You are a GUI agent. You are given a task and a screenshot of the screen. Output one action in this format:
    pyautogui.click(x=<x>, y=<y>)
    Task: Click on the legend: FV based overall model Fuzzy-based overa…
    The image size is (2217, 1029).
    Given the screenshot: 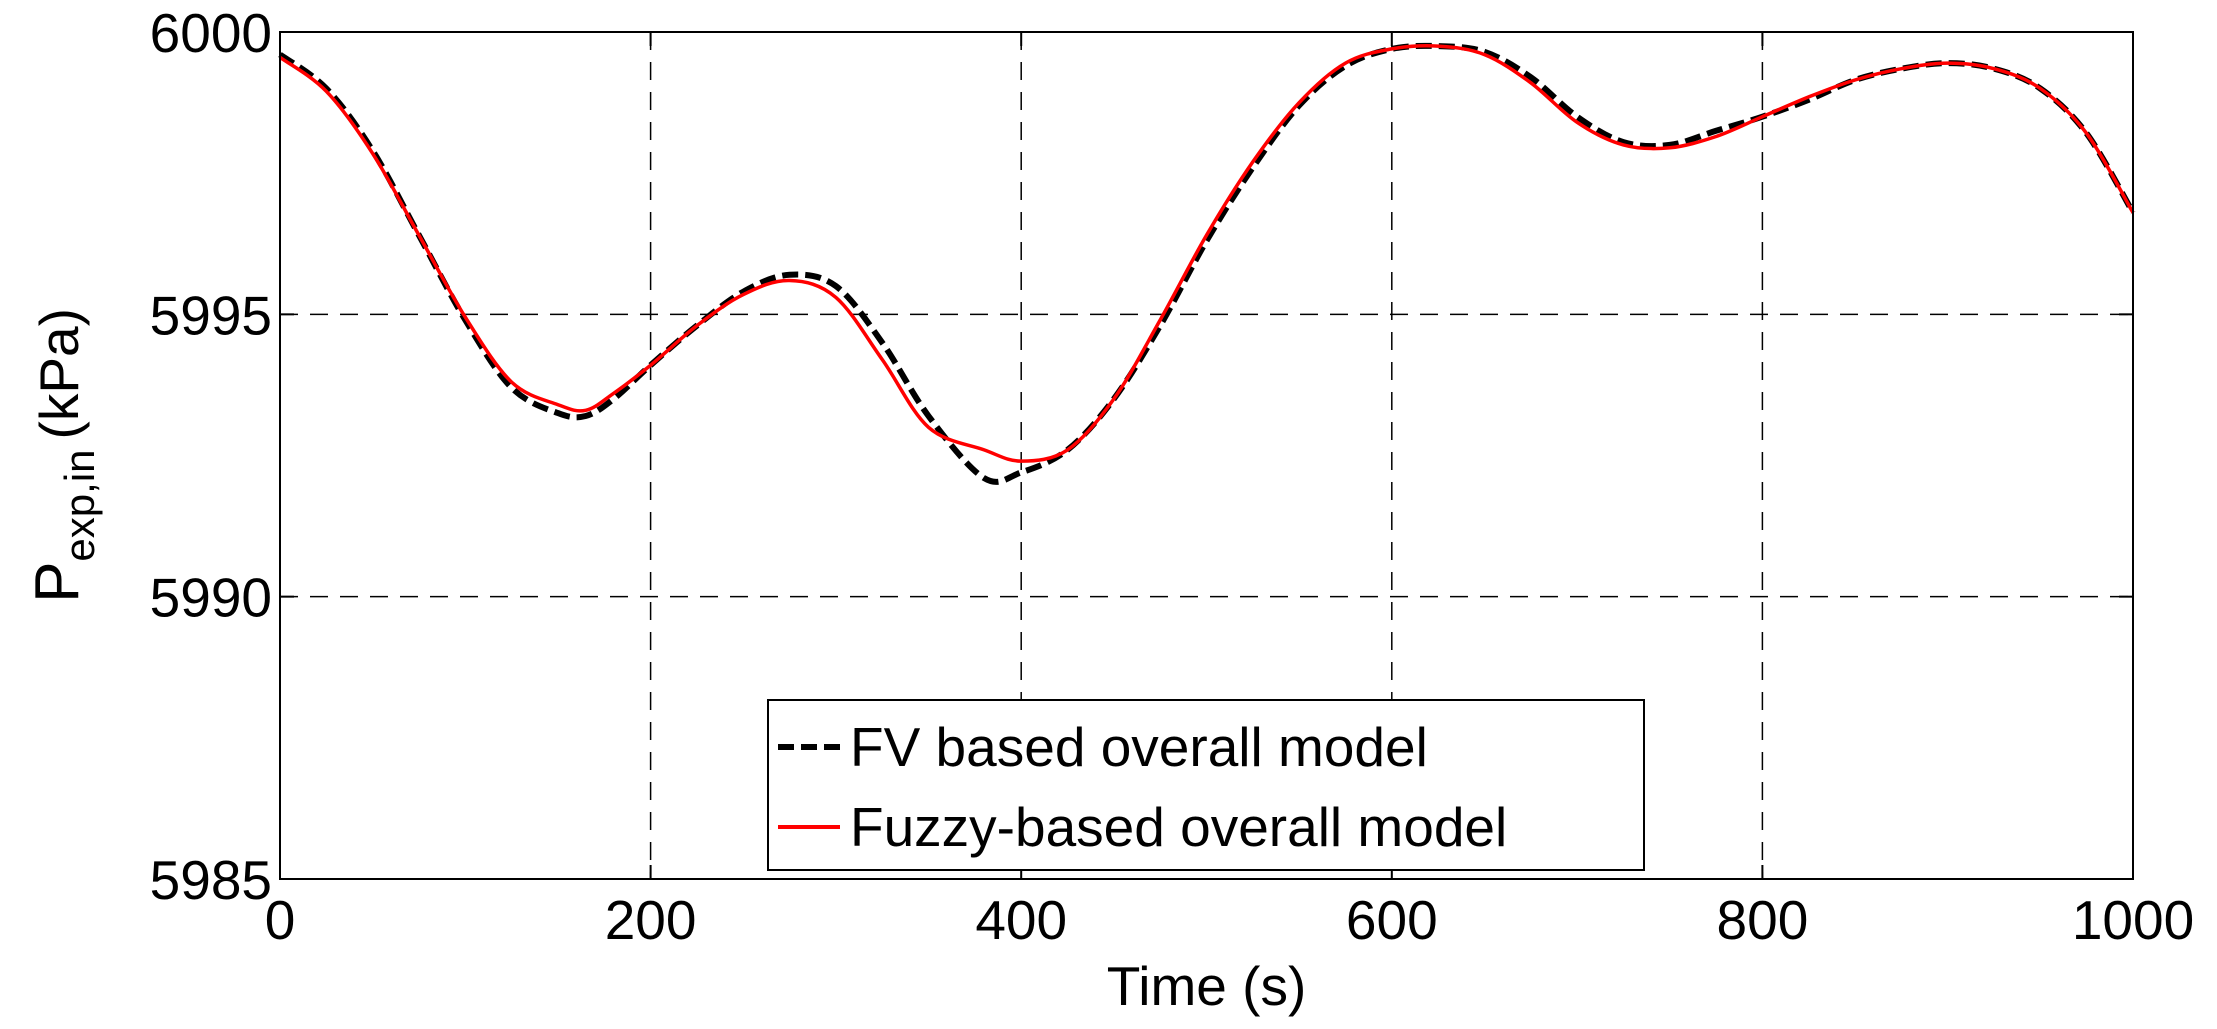 What is the action you would take?
    pyautogui.click(x=1206, y=785)
    